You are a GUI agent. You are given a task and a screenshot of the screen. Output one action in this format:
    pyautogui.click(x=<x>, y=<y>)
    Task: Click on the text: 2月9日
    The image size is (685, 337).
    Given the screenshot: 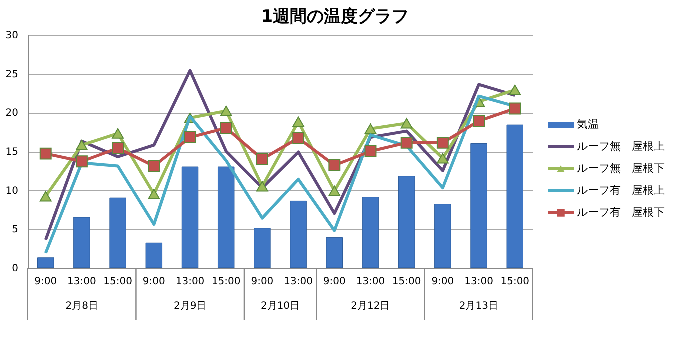 What is the action you would take?
    pyautogui.click(x=190, y=306)
    